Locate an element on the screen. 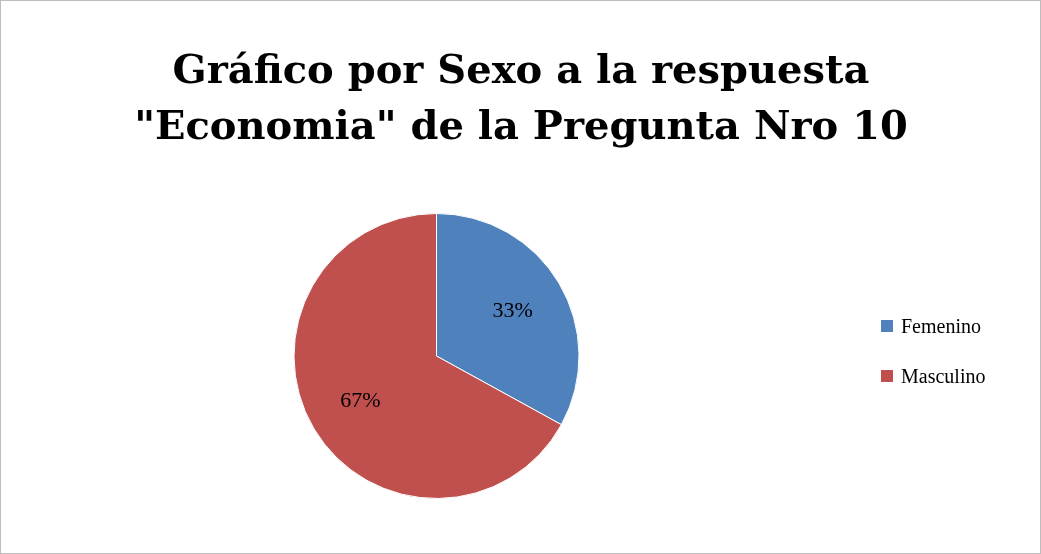 The width and height of the screenshot is (1041, 554). legend-label: Femenino is located at coordinates (941, 326).